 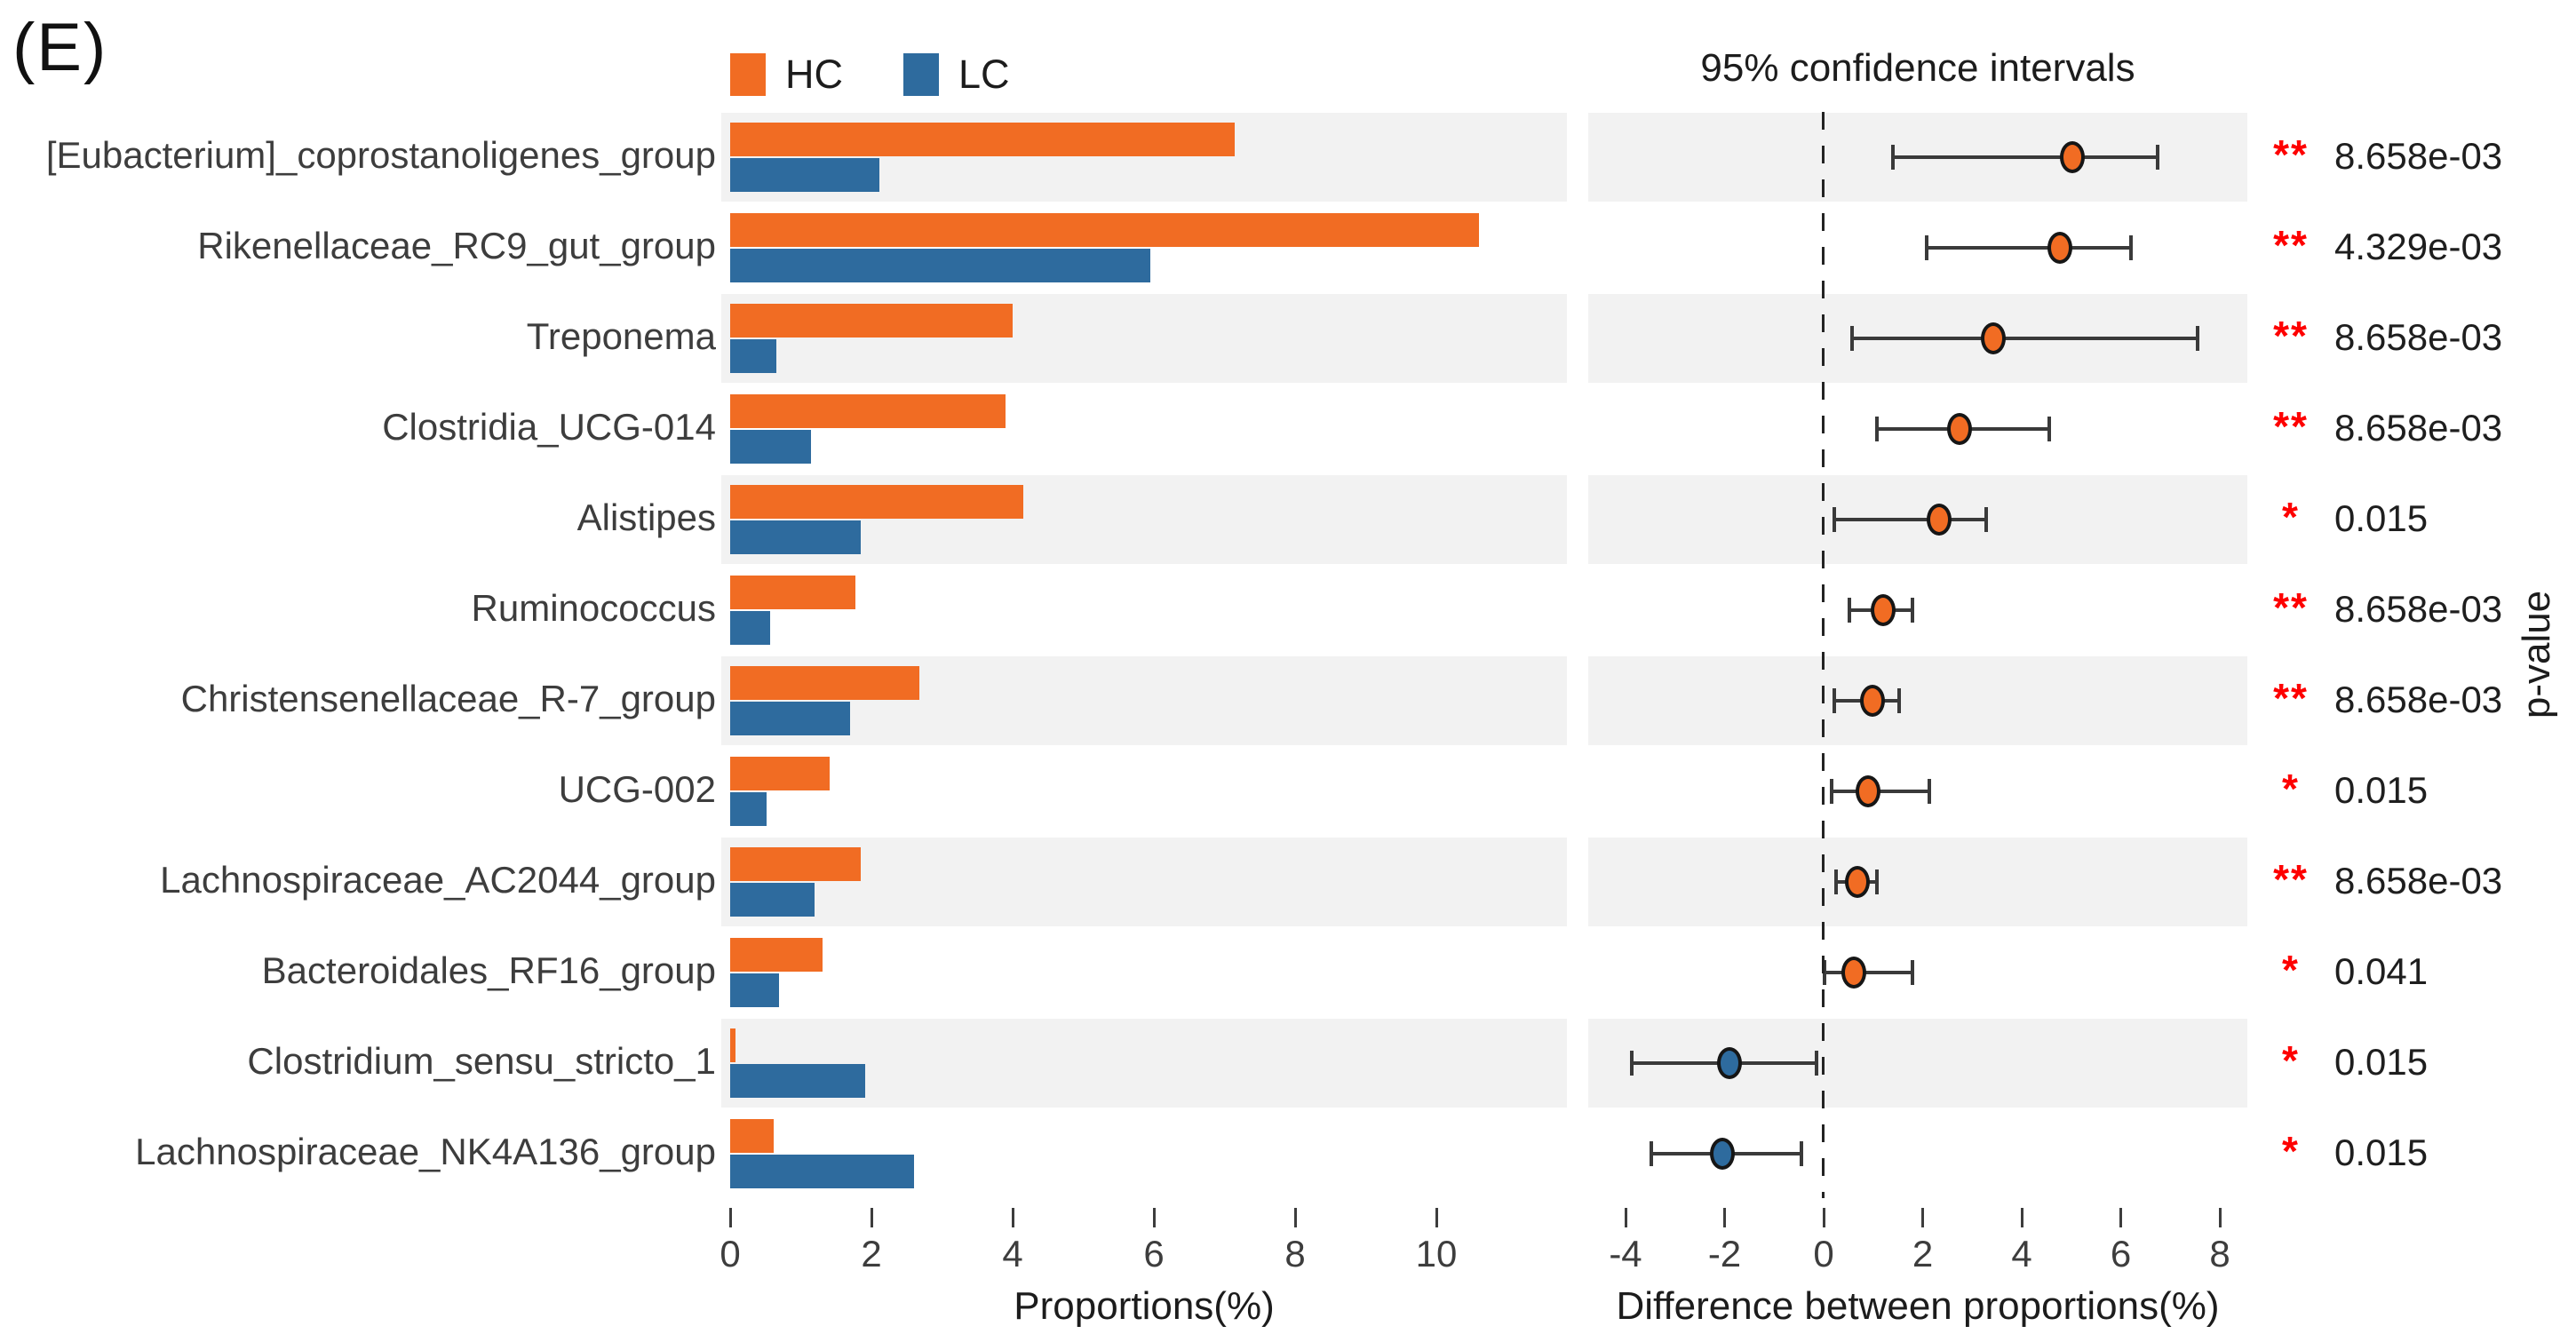 What do you see at coordinates (2381, 971) in the screenshot?
I see `p-value: 0.041` at bounding box center [2381, 971].